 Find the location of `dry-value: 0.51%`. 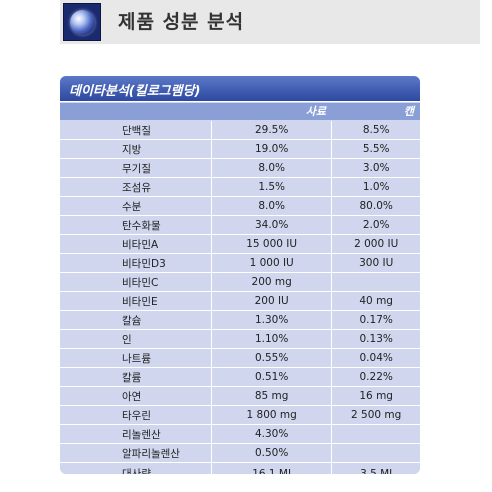

dry-value: 0.51% is located at coordinates (271, 377).